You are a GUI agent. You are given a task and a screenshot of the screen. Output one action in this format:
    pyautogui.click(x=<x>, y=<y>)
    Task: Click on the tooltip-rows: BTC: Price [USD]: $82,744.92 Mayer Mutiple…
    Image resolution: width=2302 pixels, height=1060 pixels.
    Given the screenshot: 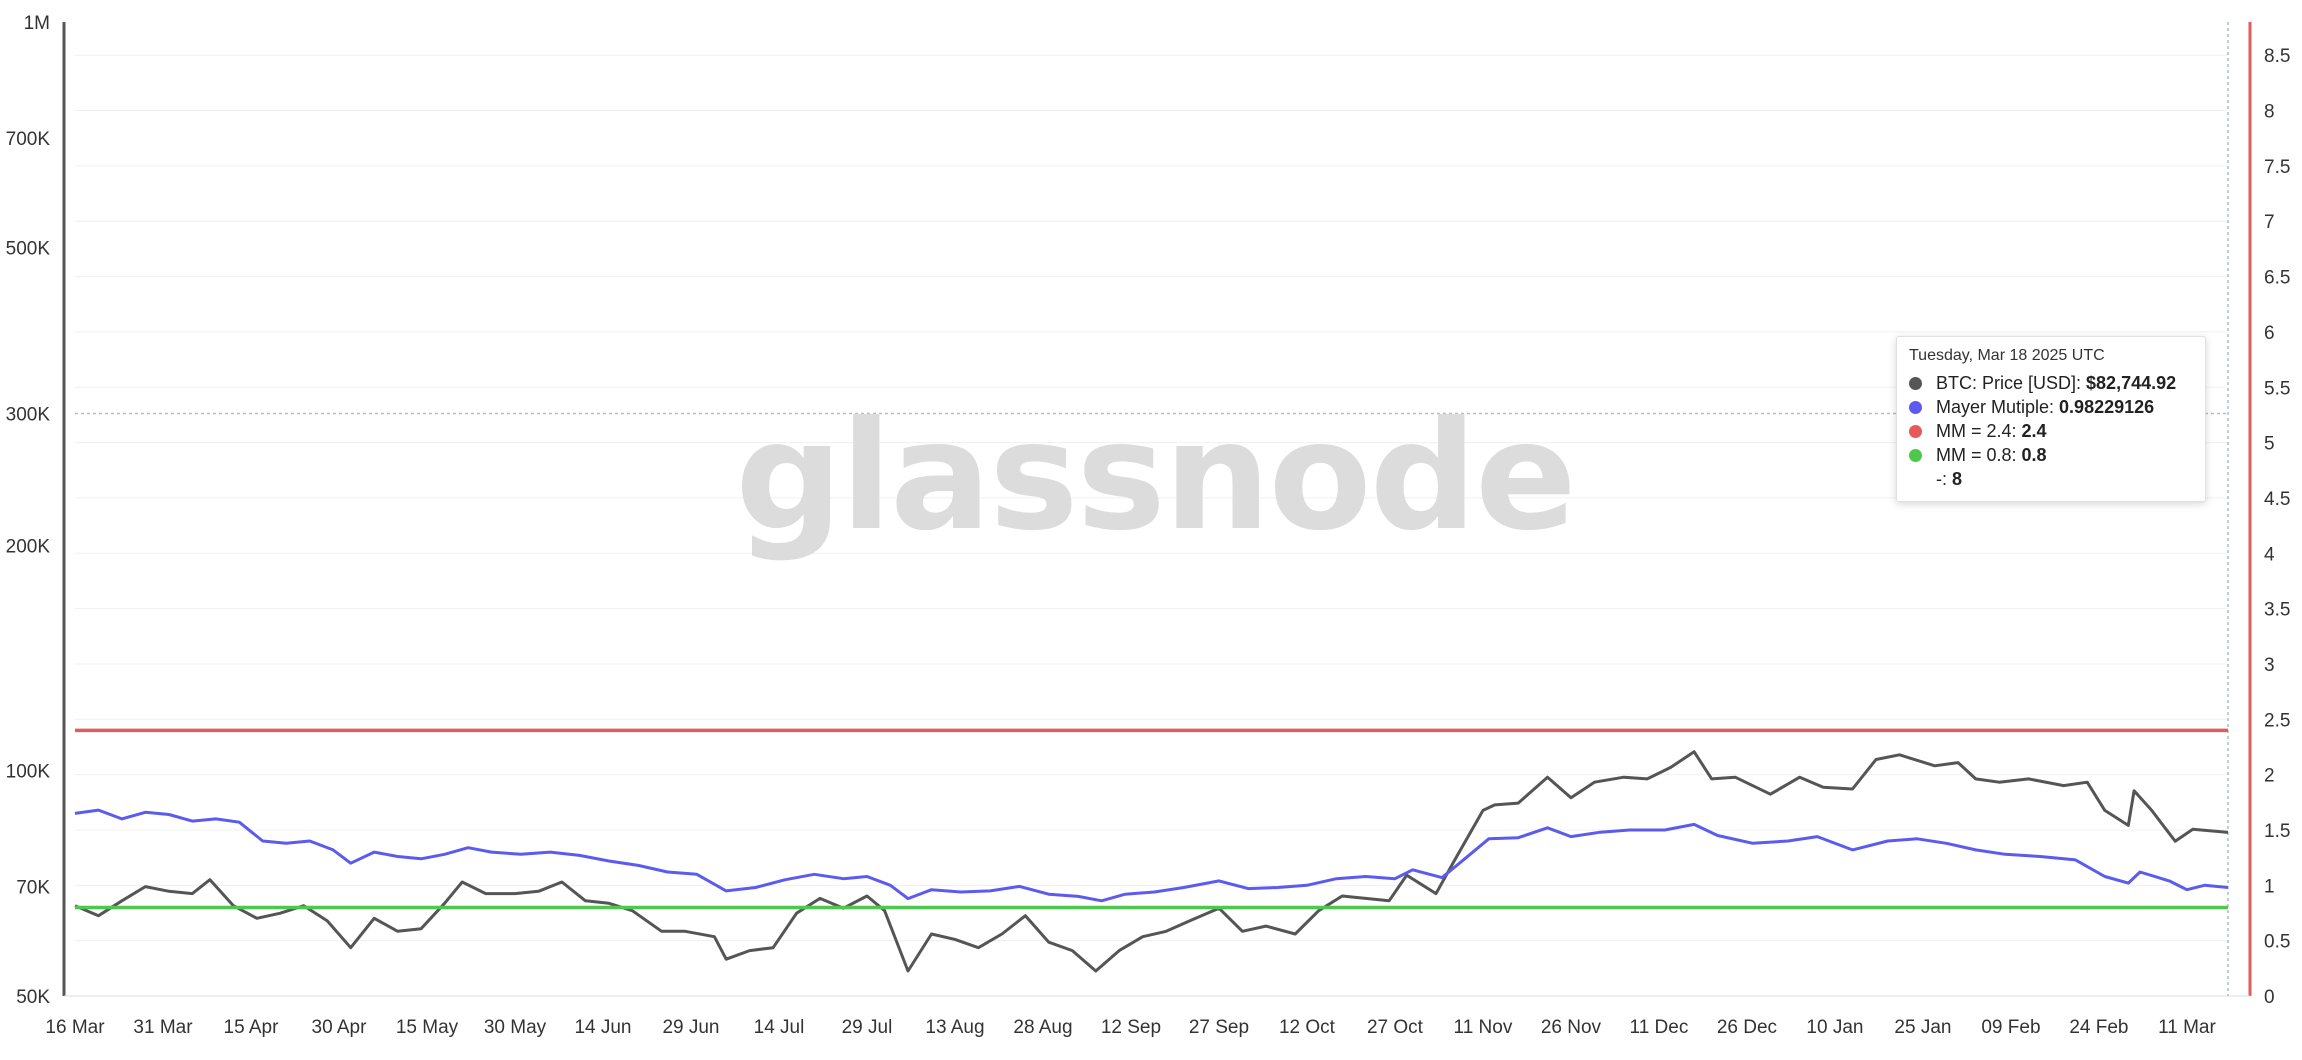 What is the action you would take?
    pyautogui.click(x=2051, y=431)
    